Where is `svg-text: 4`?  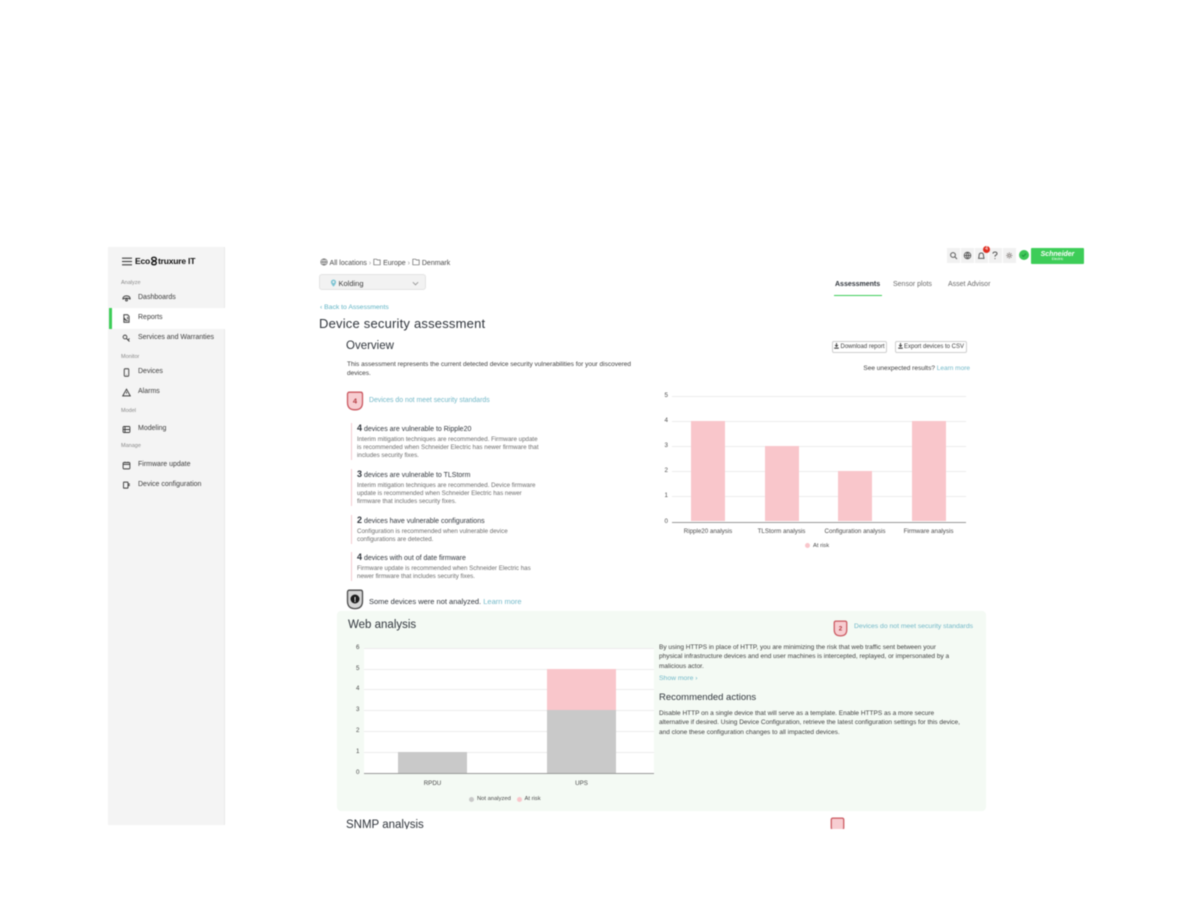 svg-text: 4 is located at coordinates (355, 401).